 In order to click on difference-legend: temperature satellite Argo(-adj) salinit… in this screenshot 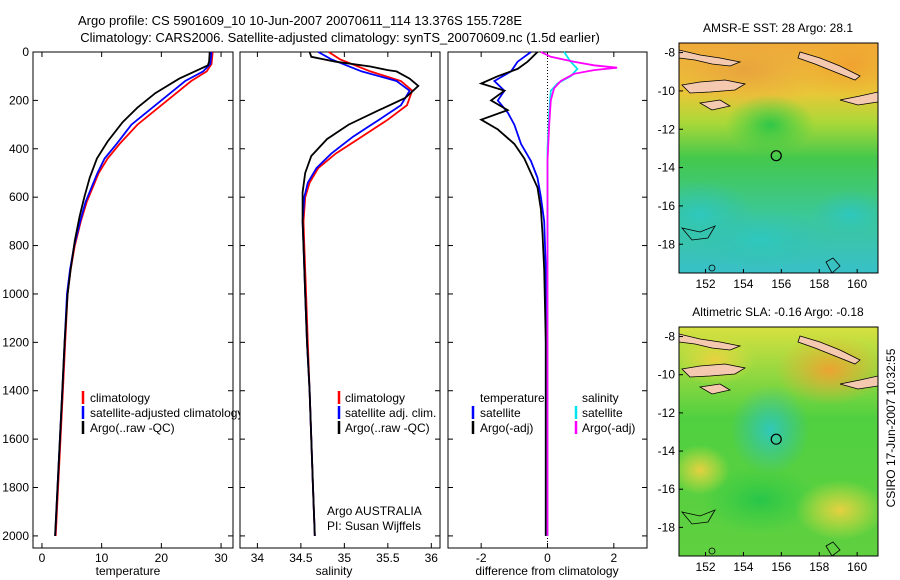, I will do `click(553, 413)`.